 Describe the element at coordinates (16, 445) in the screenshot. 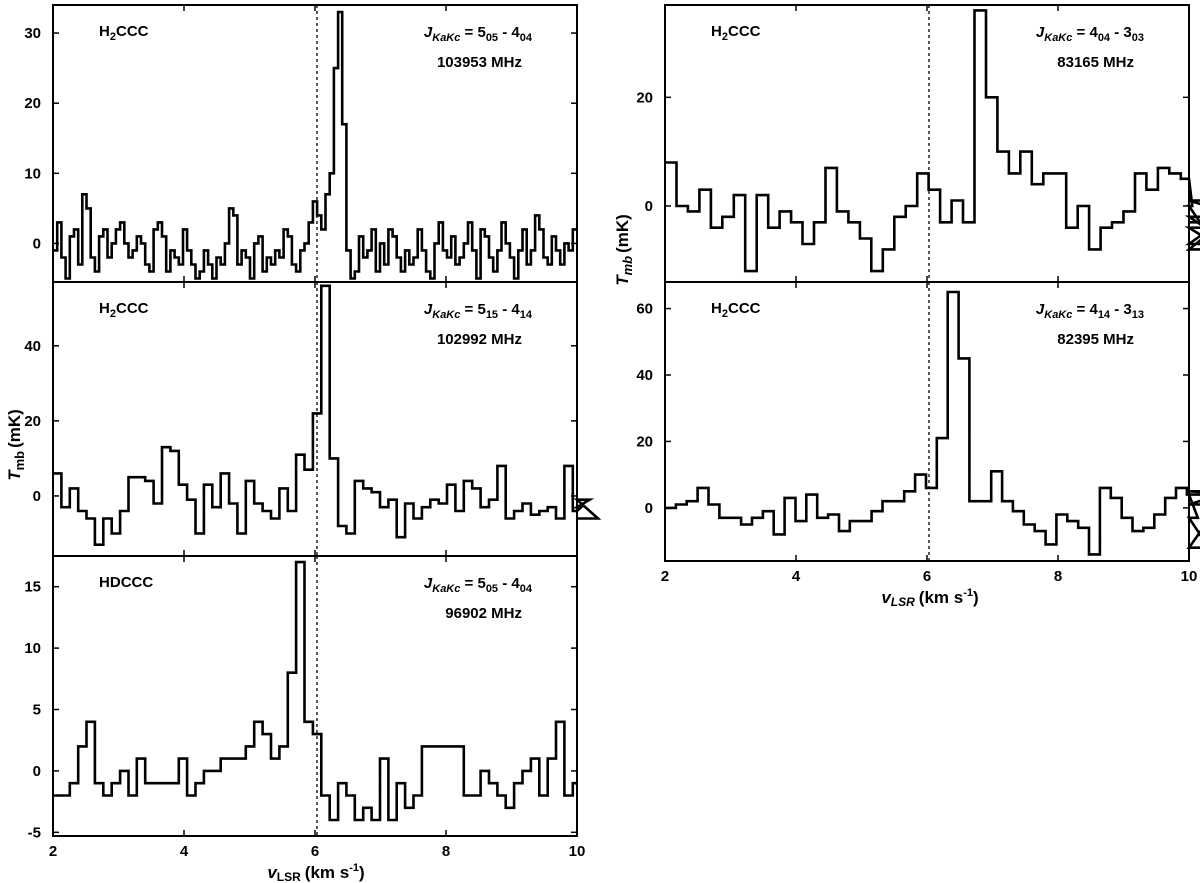

I see `left-ylabel: Tmb(mK)` at that location.